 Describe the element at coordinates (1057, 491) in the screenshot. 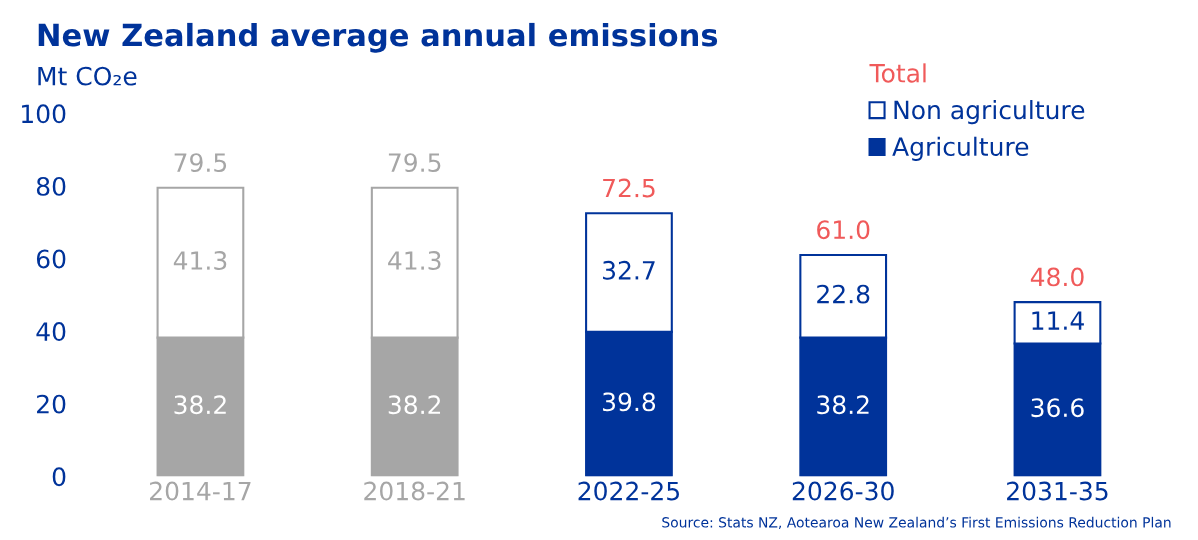

I see `x-tick-label: 2031-35` at that location.